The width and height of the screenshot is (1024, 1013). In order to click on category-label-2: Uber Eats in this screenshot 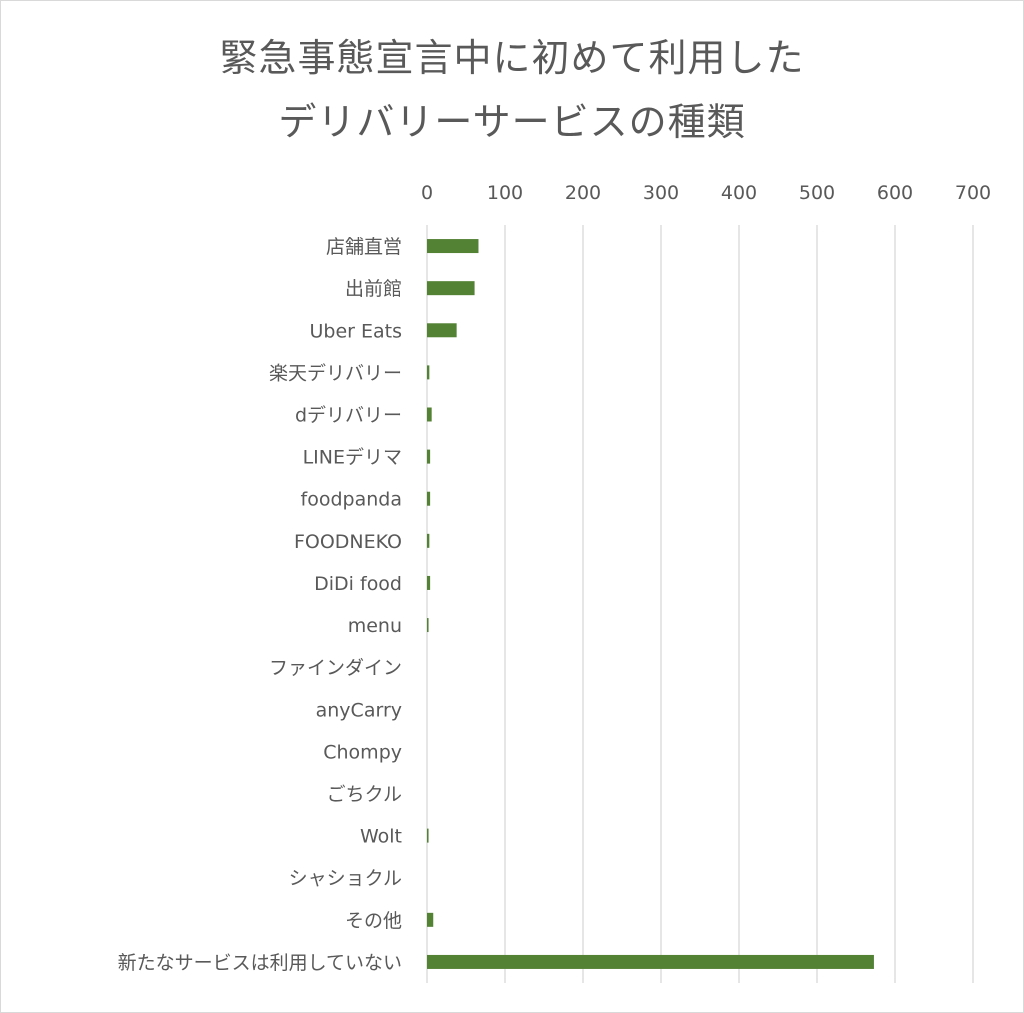, I will do `click(355, 331)`.